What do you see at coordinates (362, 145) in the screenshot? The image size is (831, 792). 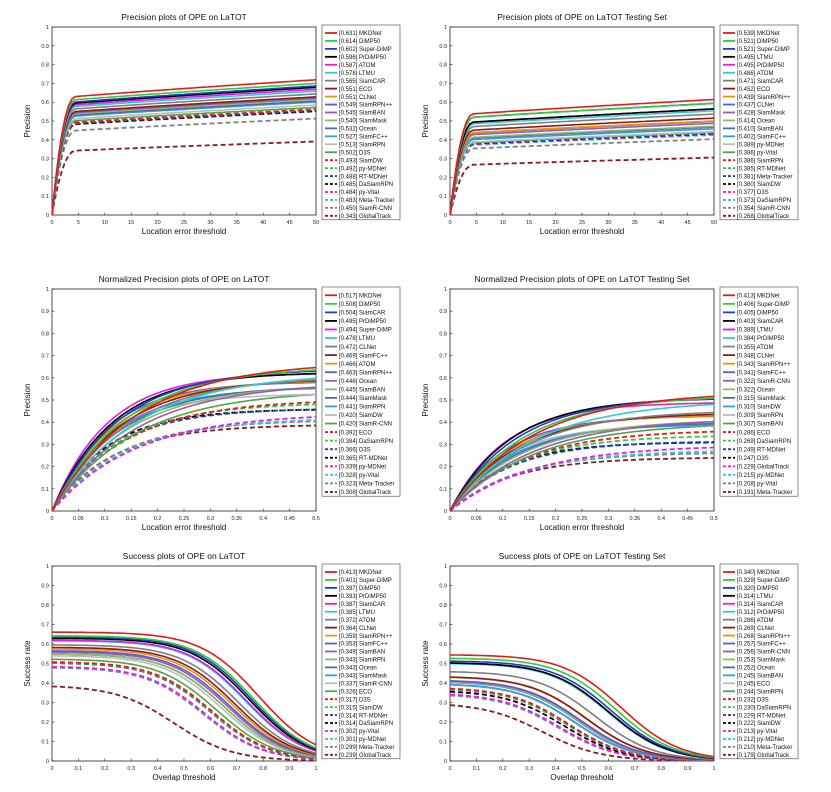 I see `legend-entry: [0.513] SiamRPN` at bounding box center [362, 145].